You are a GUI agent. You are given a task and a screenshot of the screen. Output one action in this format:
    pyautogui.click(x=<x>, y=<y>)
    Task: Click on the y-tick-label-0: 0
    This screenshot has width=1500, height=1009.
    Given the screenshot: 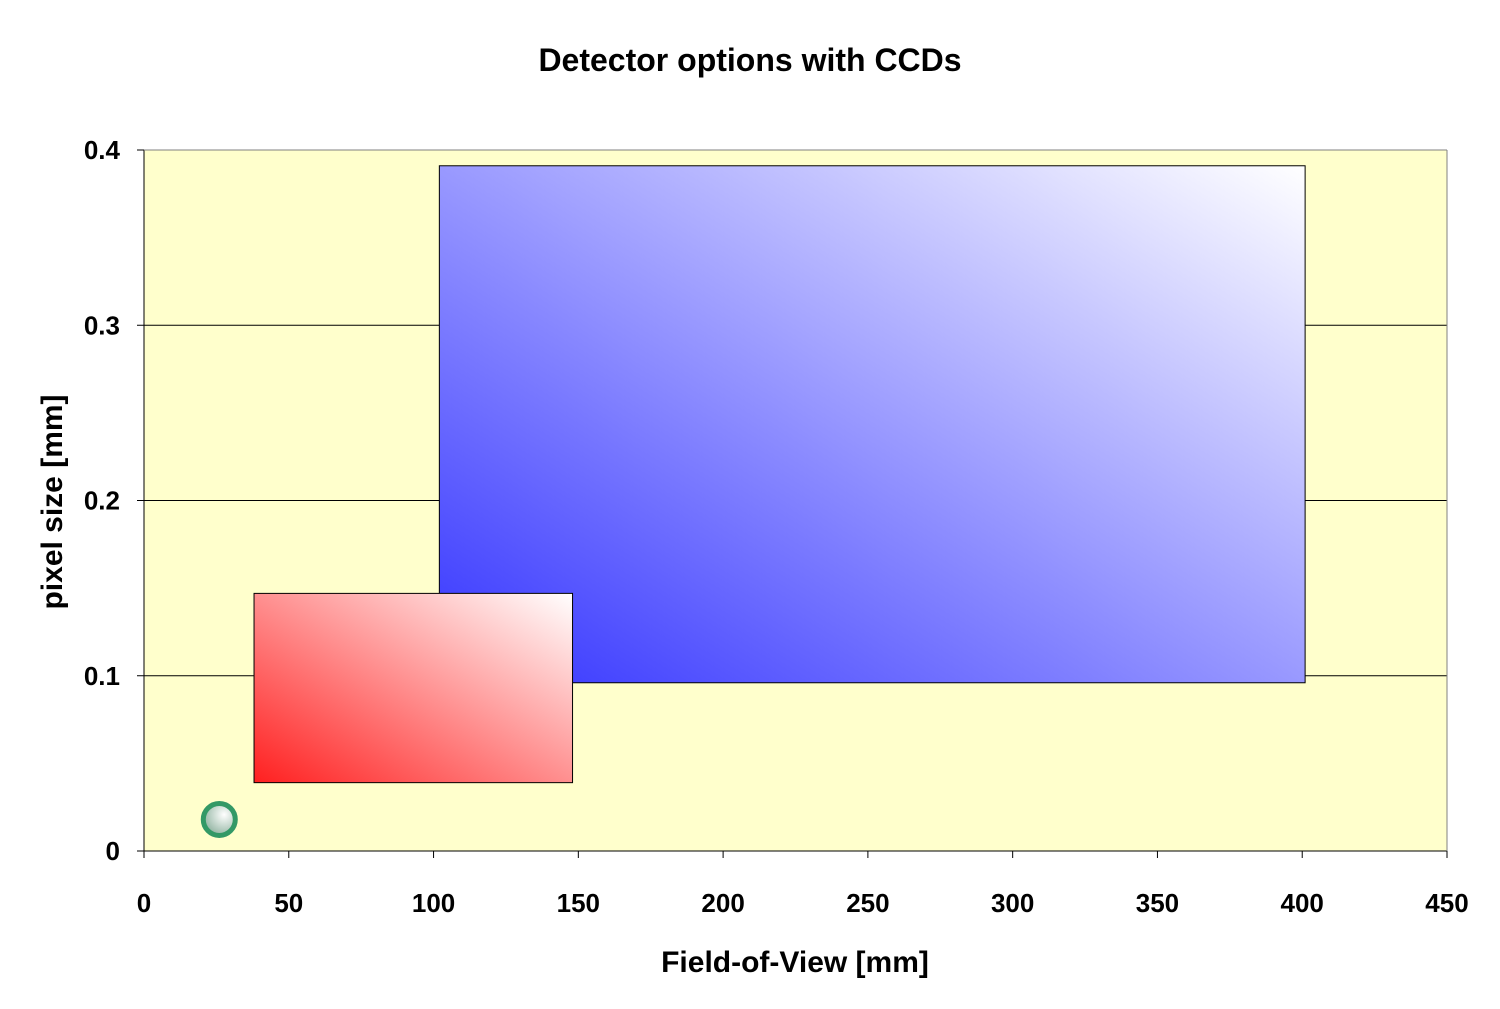 What is the action you would take?
    pyautogui.click(x=113, y=851)
    